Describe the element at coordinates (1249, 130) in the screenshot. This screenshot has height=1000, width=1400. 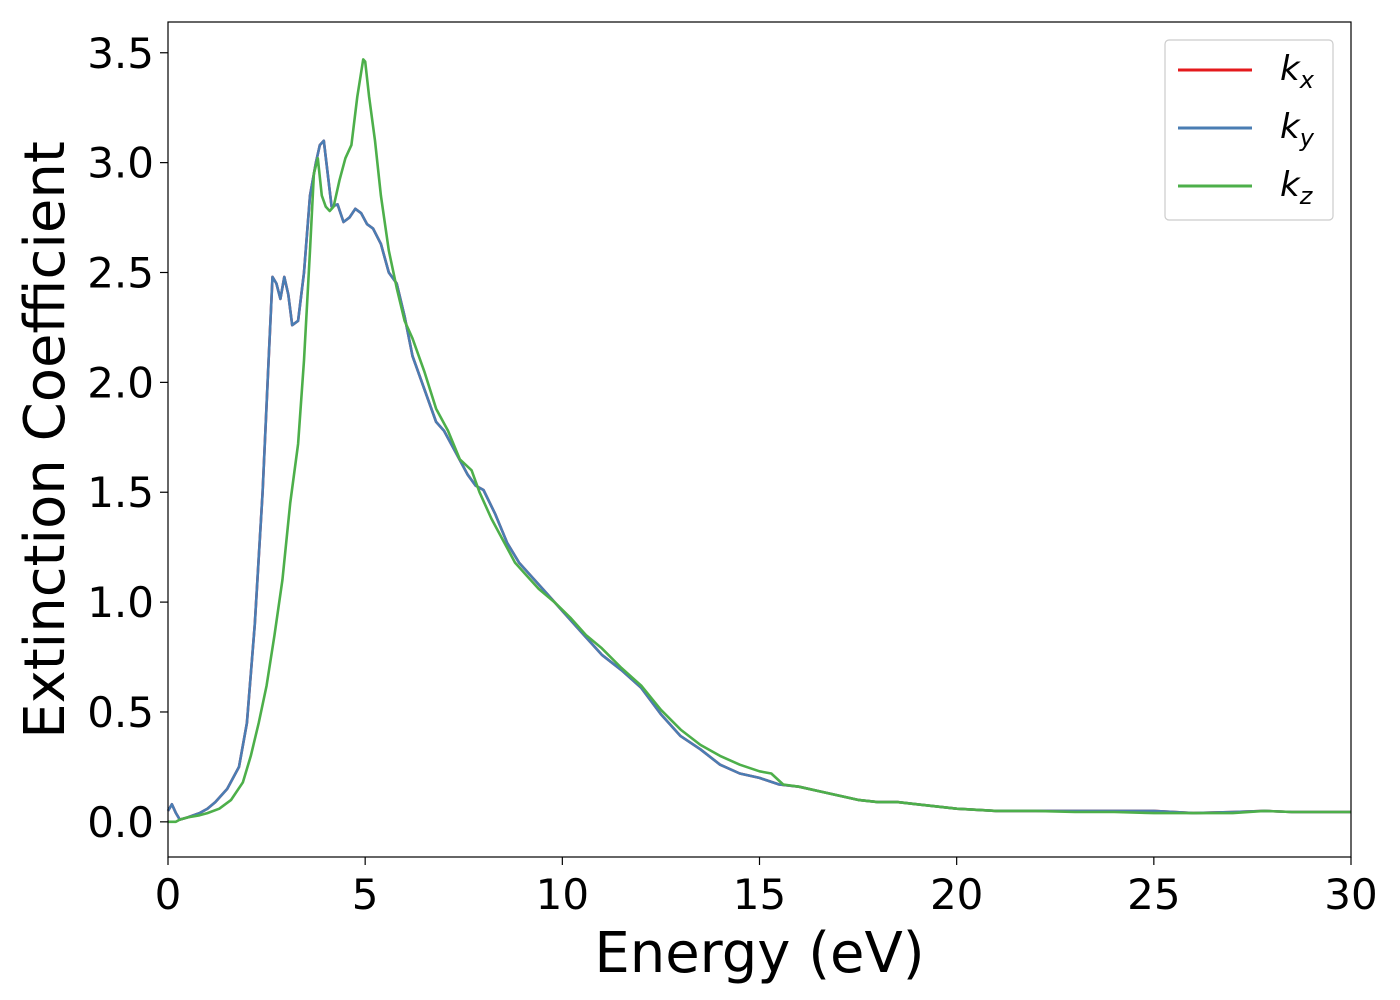
I see `legend-box` at that location.